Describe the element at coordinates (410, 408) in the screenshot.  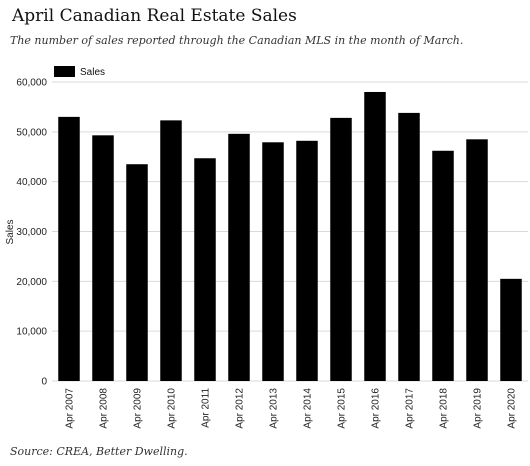
I see `x-tick-label: Apr 2017` at that location.